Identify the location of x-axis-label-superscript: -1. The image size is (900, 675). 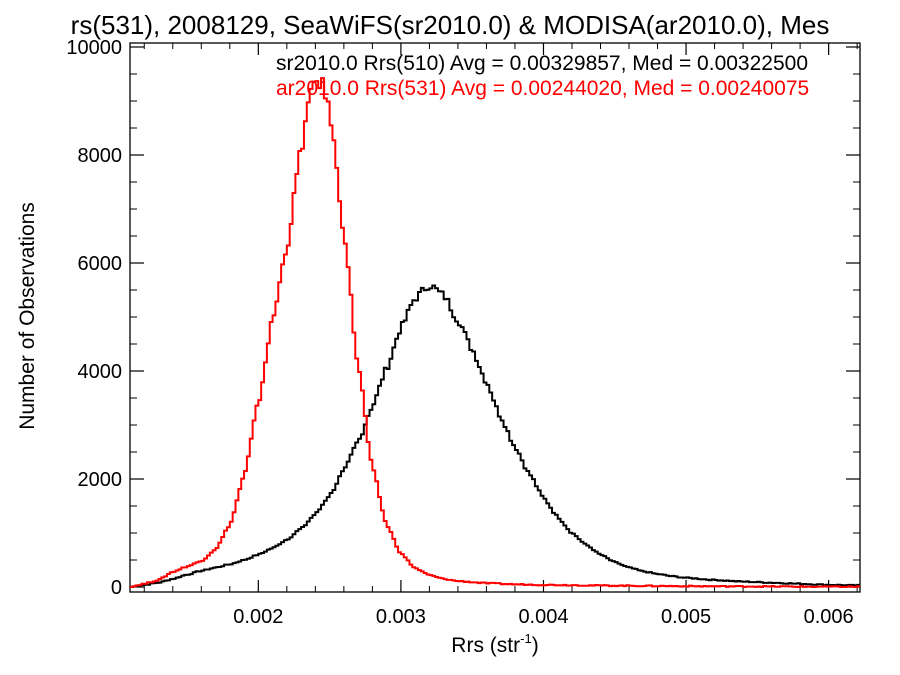
(526, 638).